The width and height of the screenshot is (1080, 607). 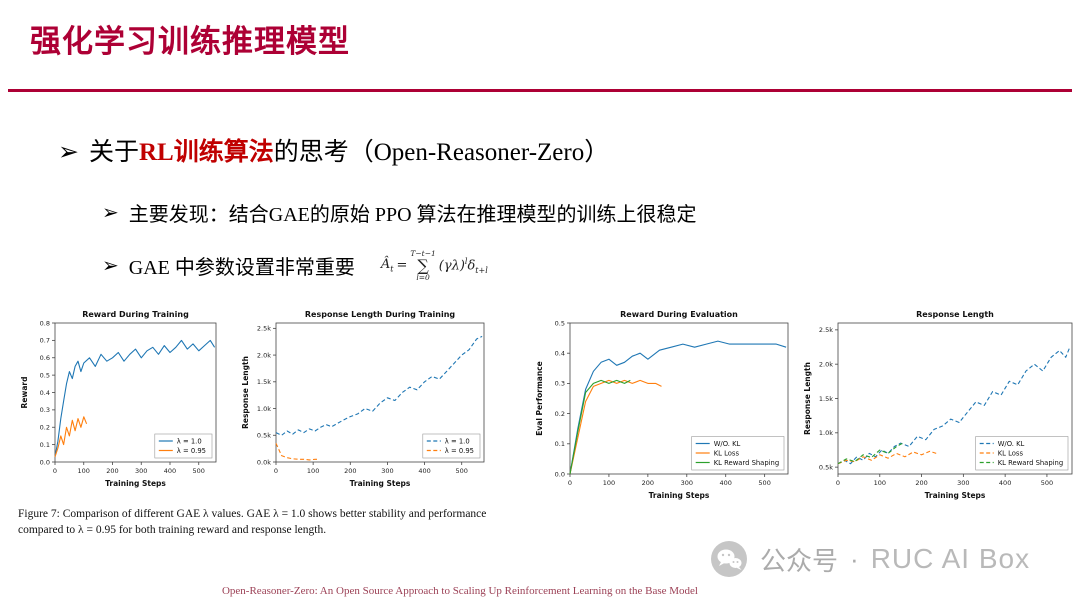 I want to click on svg-text: 0.8, so click(x=45, y=323).